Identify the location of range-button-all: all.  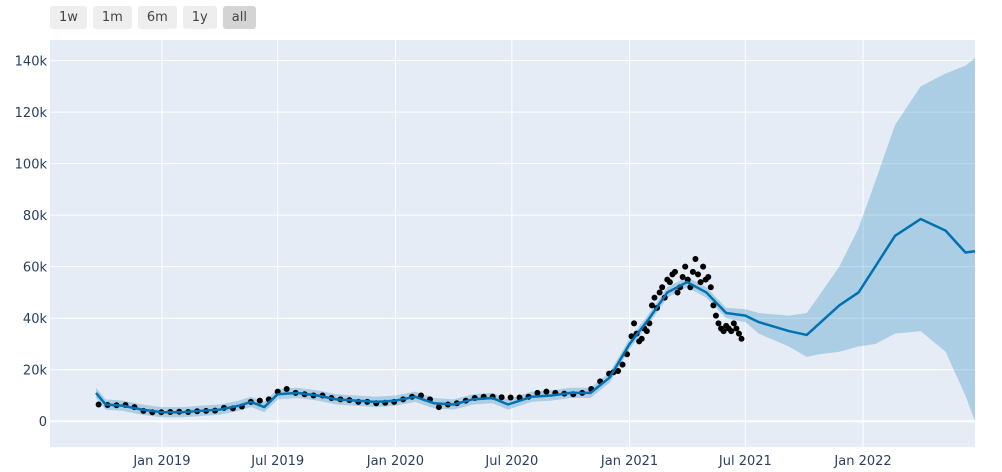
(239, 17).